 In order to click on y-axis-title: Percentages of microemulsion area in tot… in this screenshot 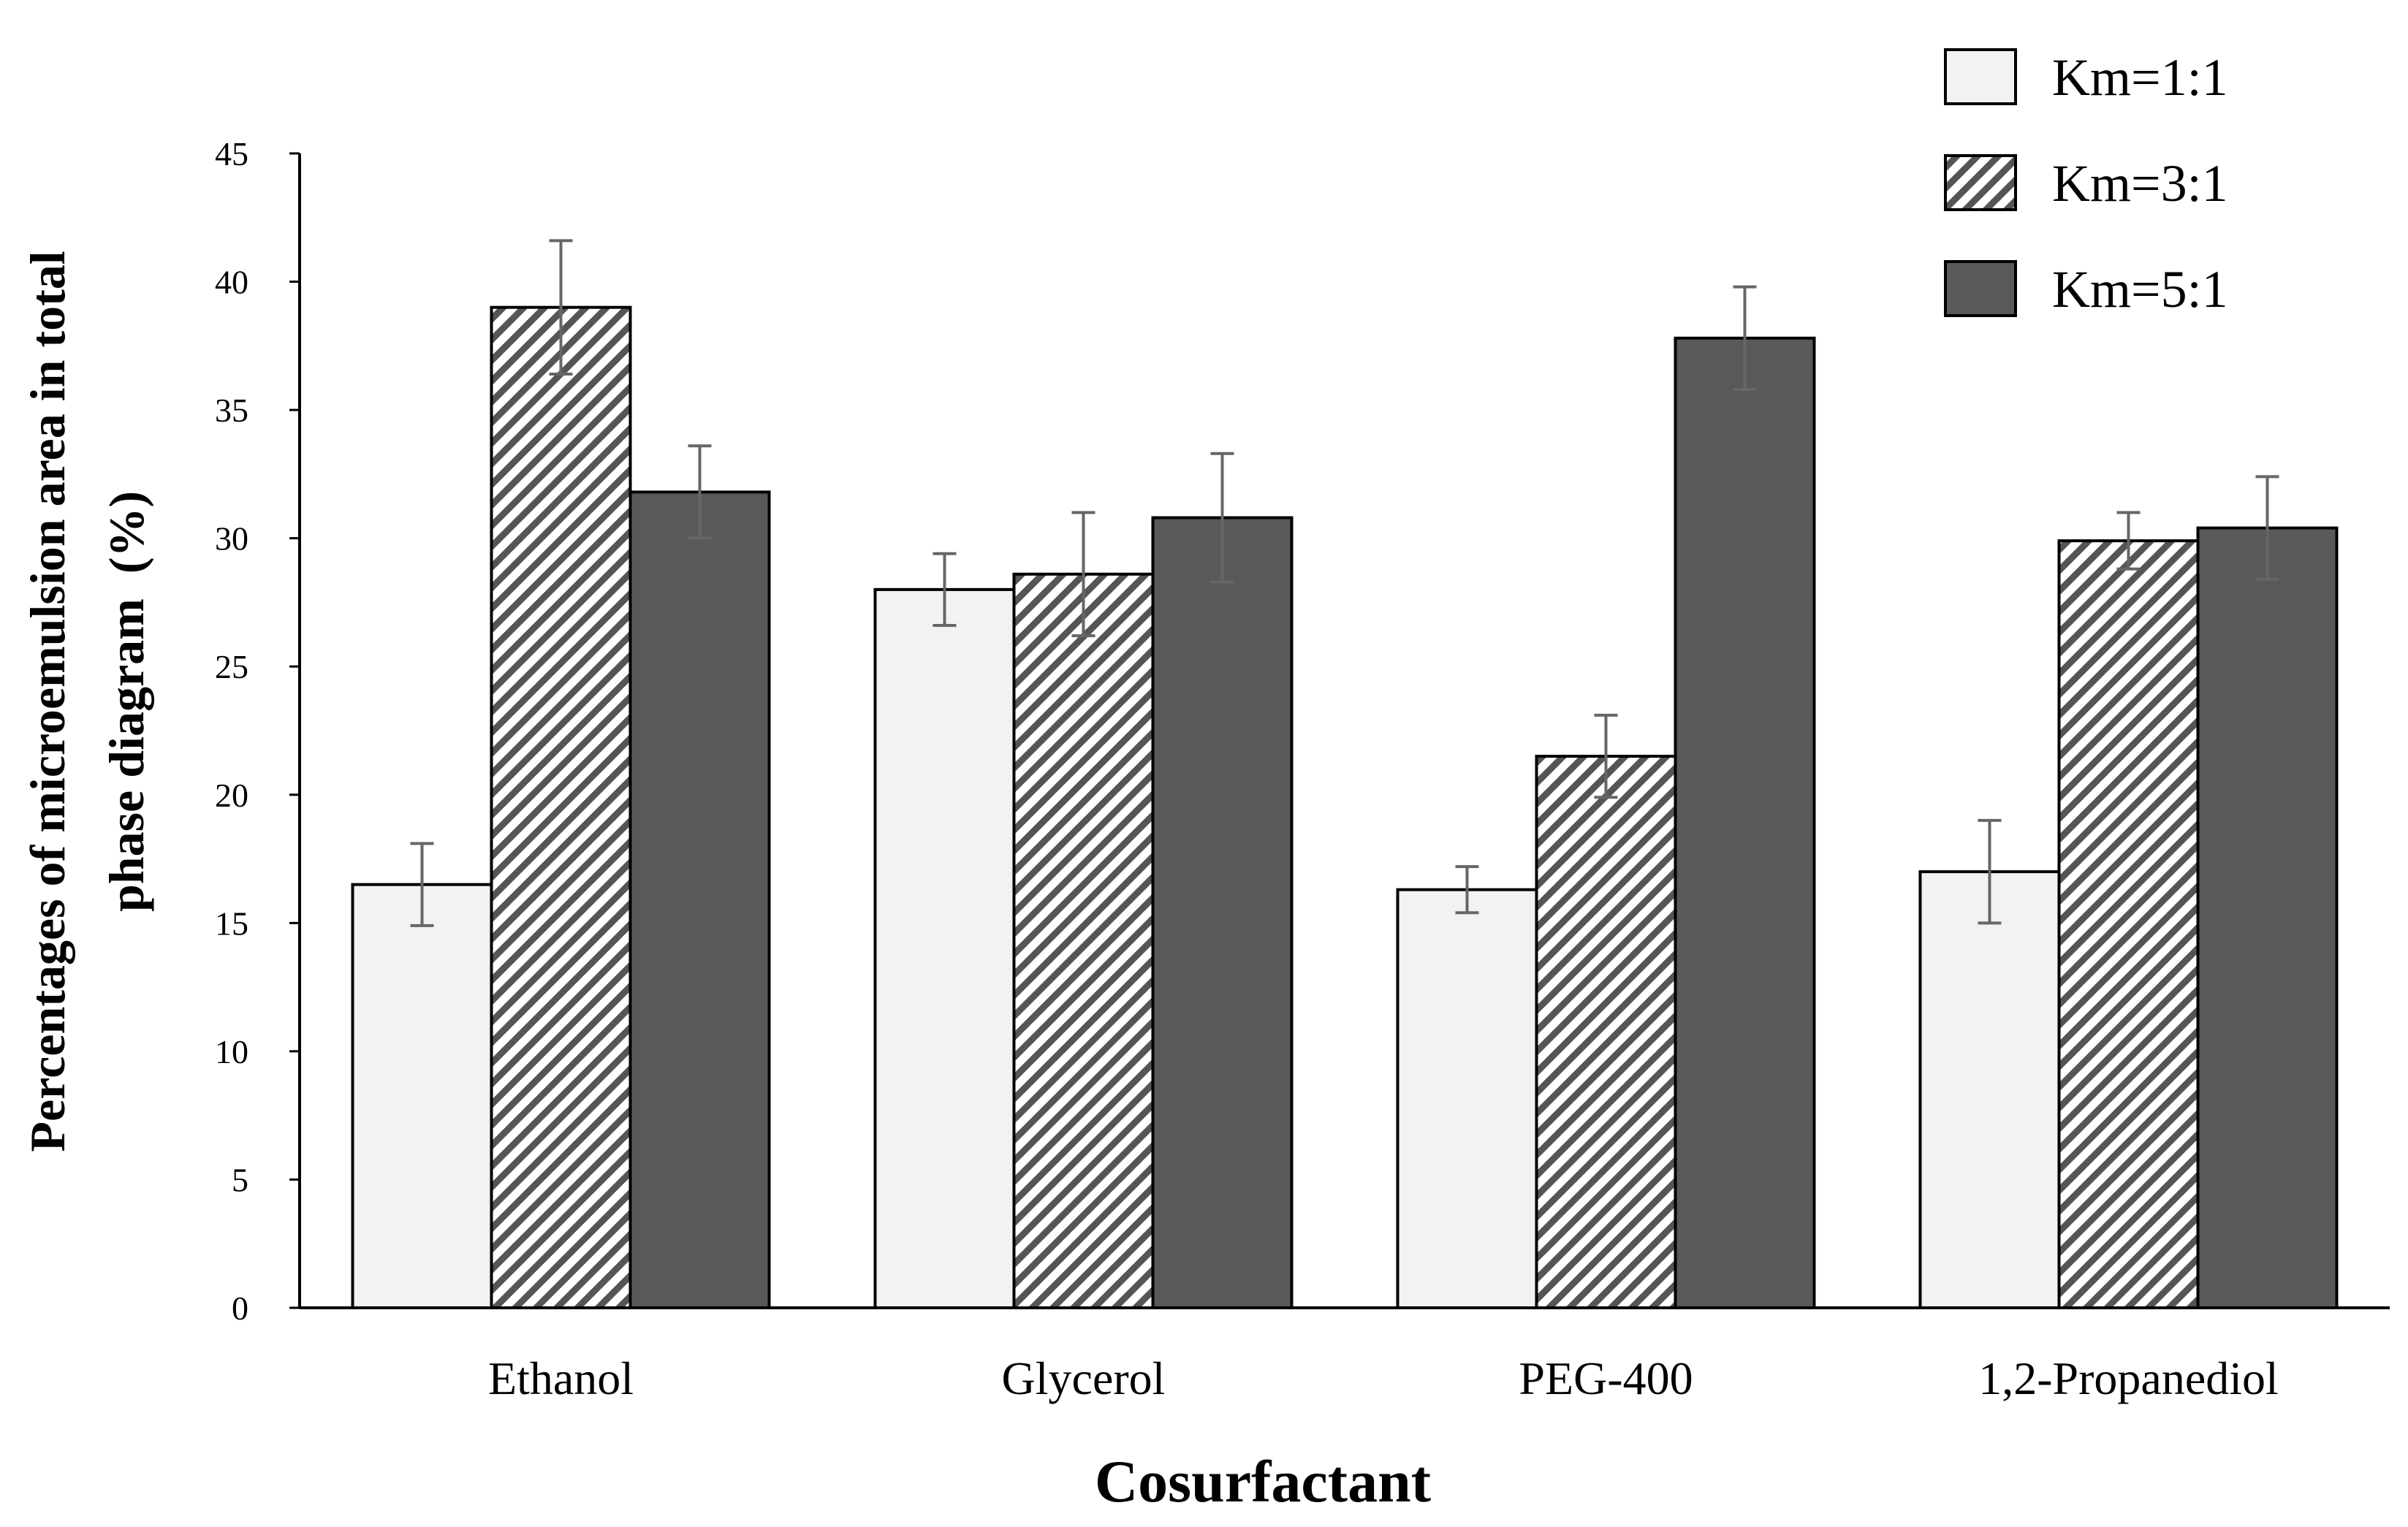, I will do `click(87, 701)`.